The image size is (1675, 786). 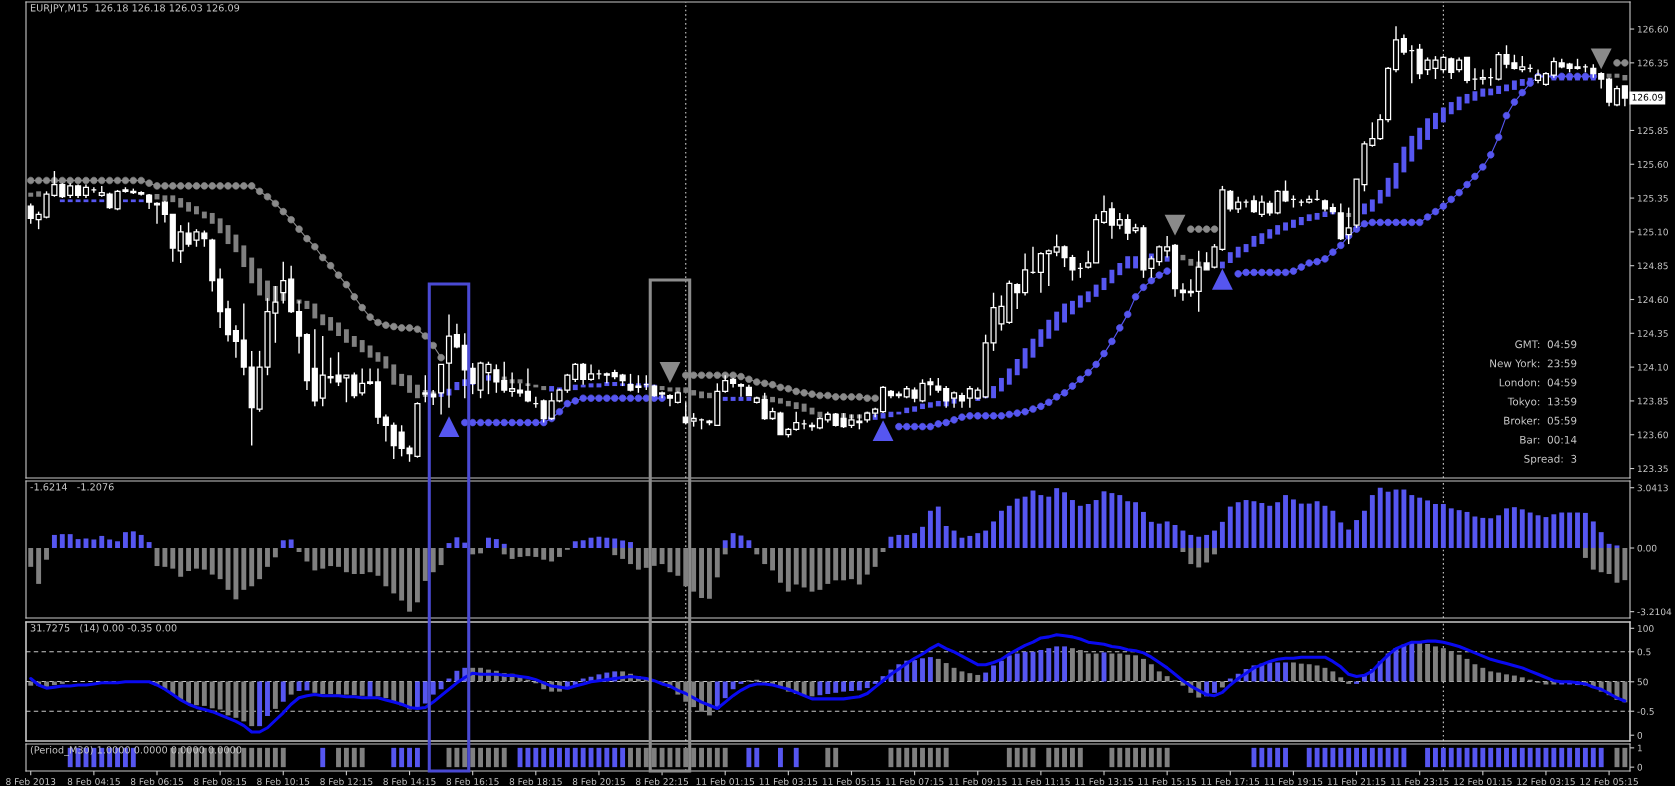 What do you see at coordinates (1645, 711) in the screenshot?
I see `y-tick-label: -0.5` at bounding box center [1645, 711].